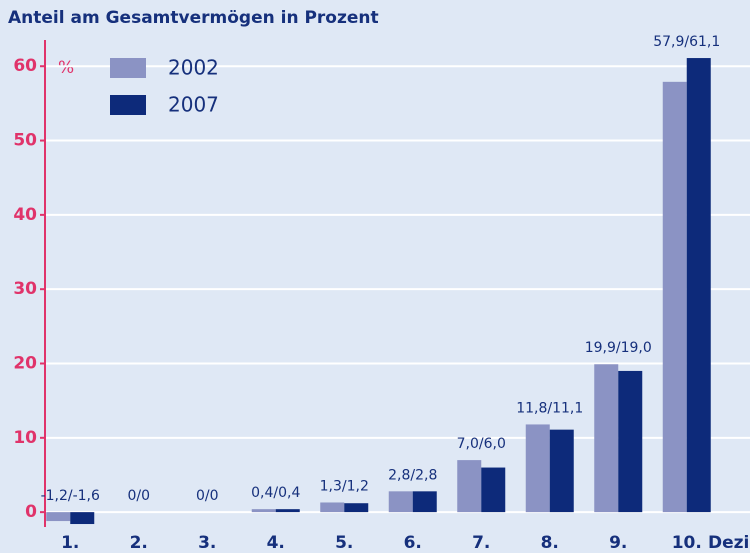 The width and height of the screenshot is (750, 553). I want to click on y-tick-label: 60, so click(25, 66).